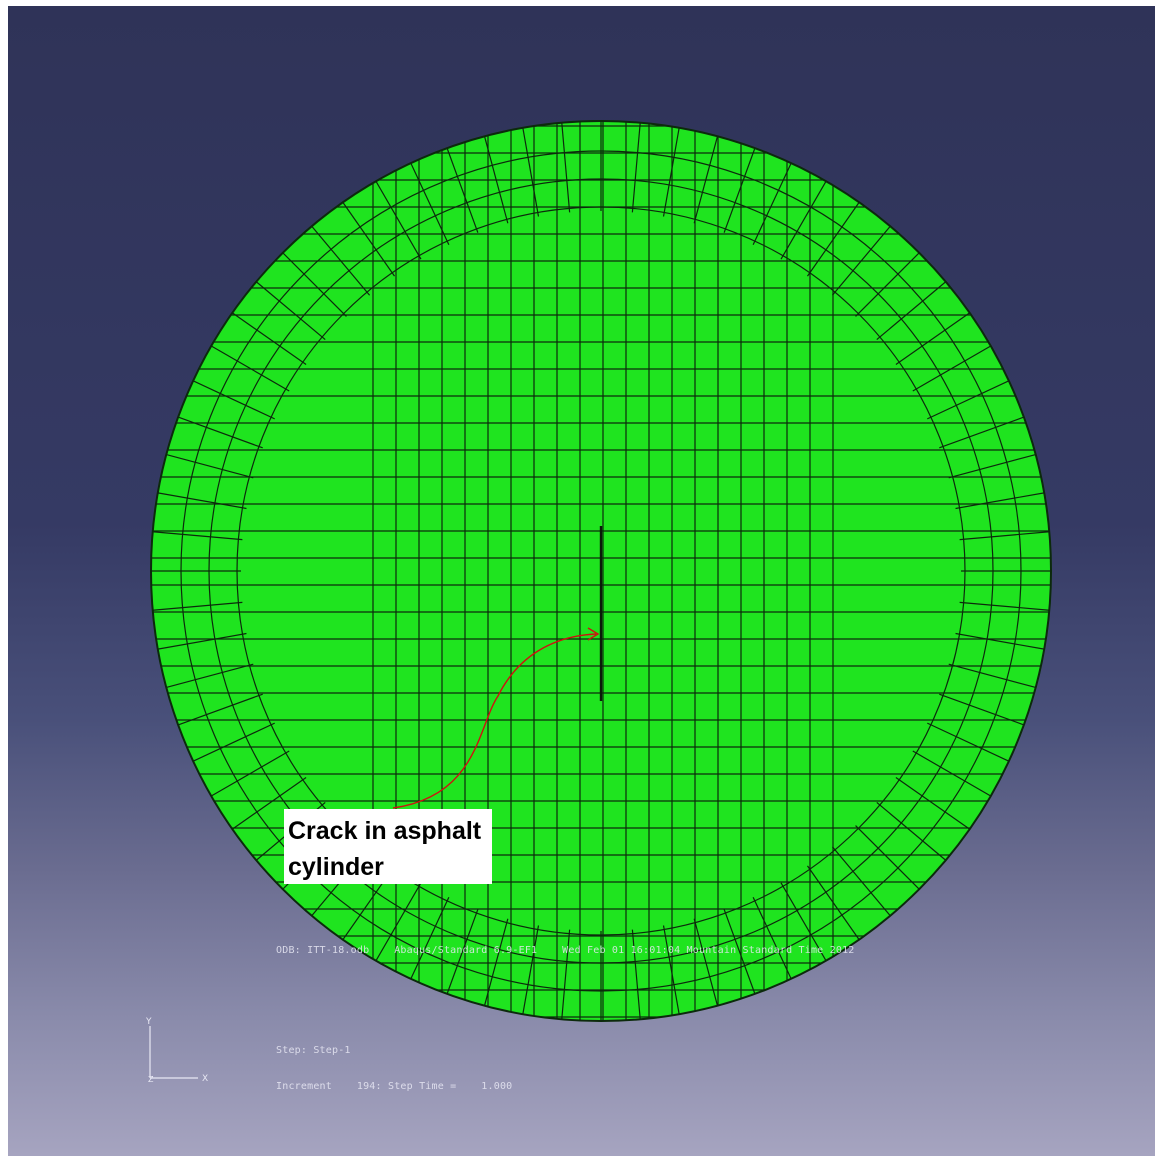 The height and width of the screenshot is (1156, 1157). I want to click on triad-z-label: Z, so click(151, 1079).